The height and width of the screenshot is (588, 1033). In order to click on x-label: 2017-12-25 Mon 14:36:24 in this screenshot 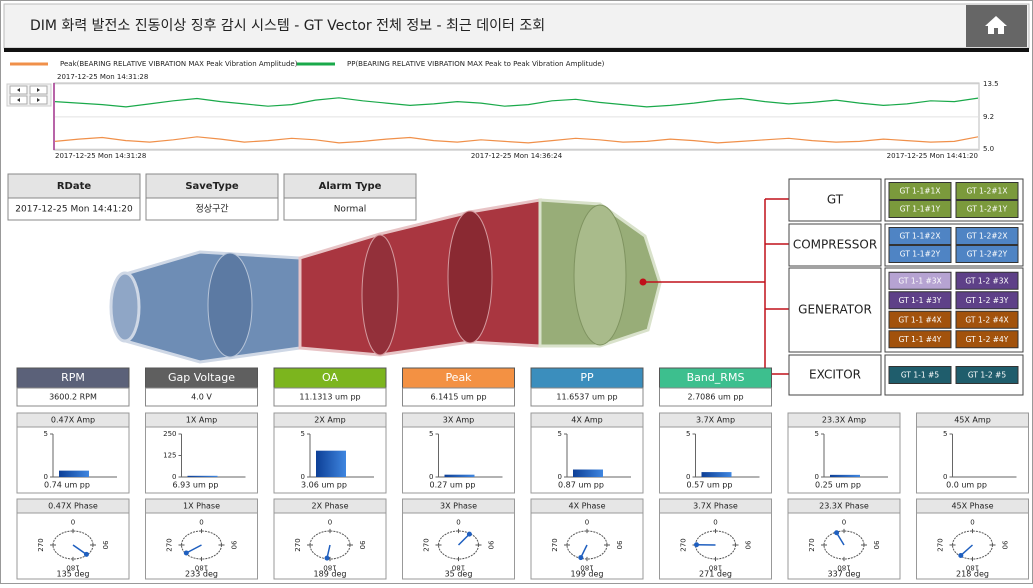, I will do `click(517, 156)`.